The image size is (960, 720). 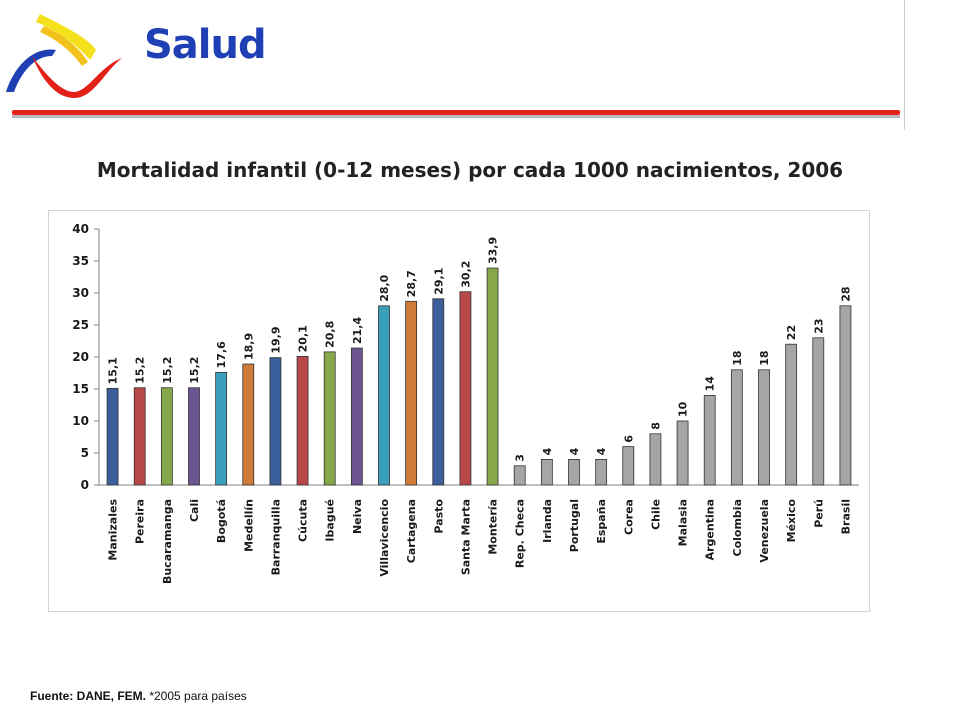 What do you see at coordinates (845, 516) in the screenshot?
I see `x-tick-label: Brasil` at bounding box center [845, 516].